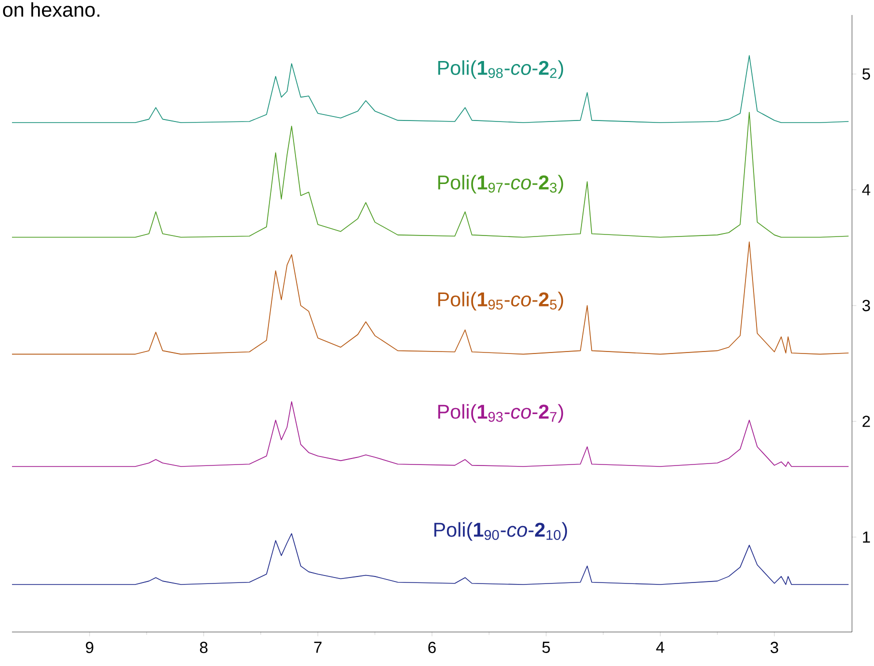 Image resolution: width=874 pixels, height=666 pixels. What do you see at coordinates (204, 648) in the screenshot?
I see `x-tick-label: 8` at bounding box center [204, 648].